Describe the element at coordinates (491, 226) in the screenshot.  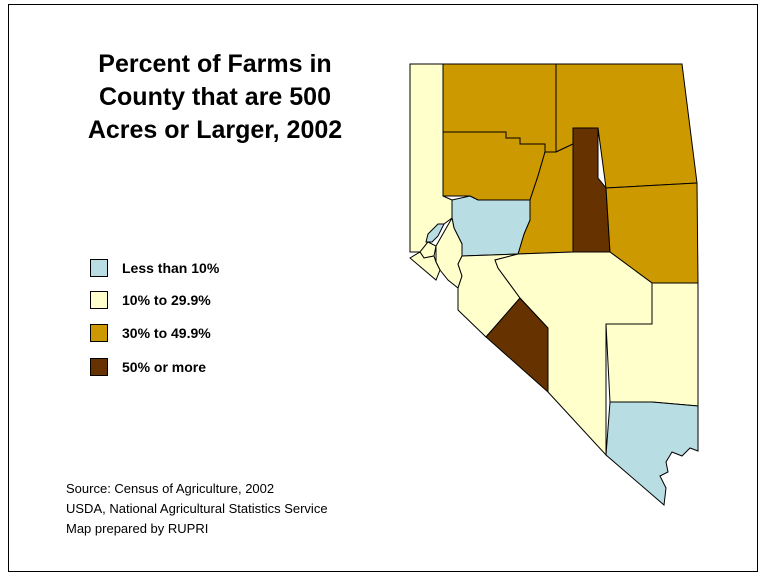
I see `county-churchill` at that location.